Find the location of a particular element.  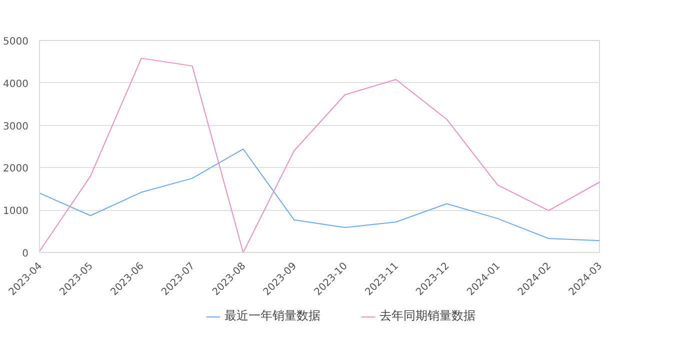

legend-label: 最近一年销量数据 is located at coordinates (272, 316).